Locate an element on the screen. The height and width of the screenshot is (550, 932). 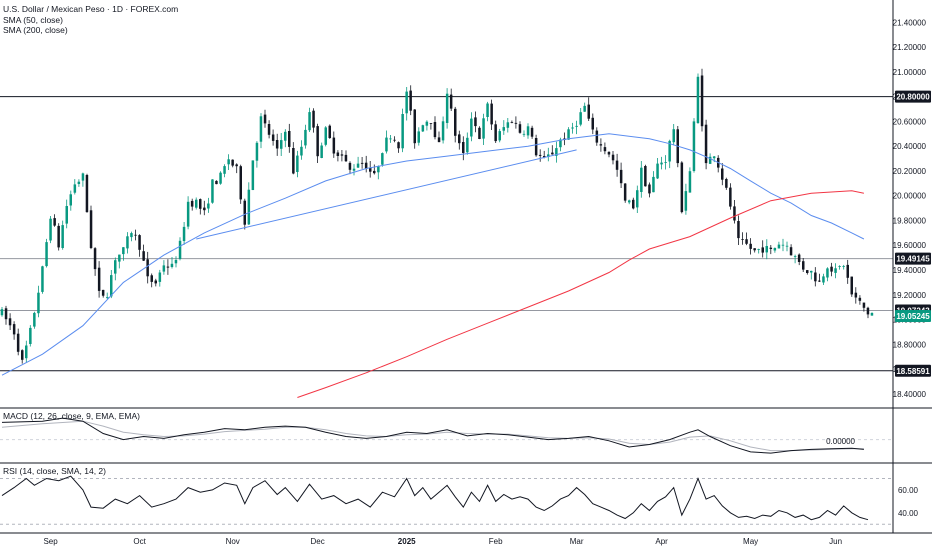
price-tick: 19.80000 is located at coordinates (910, 221).